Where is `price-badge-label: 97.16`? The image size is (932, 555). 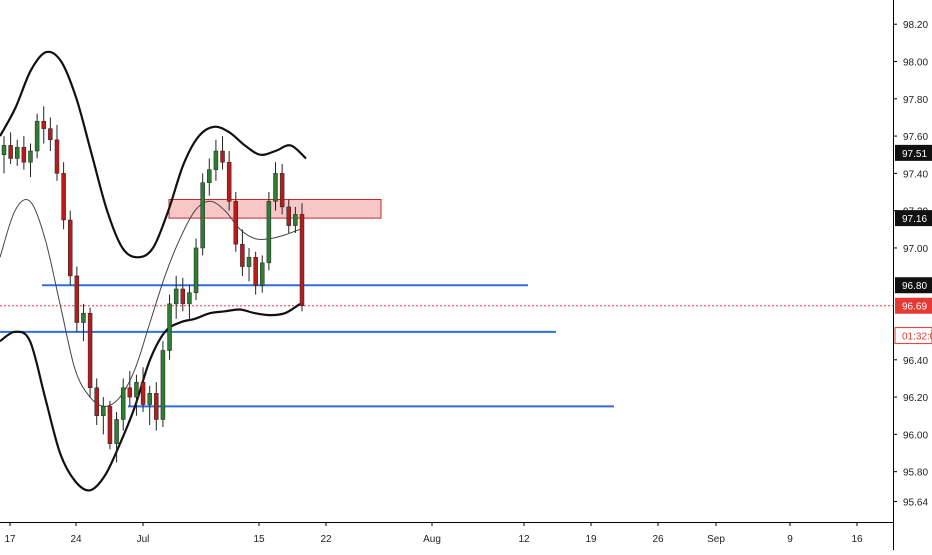
price-badge-label: 97.16 is located at coordinates (914, 219).